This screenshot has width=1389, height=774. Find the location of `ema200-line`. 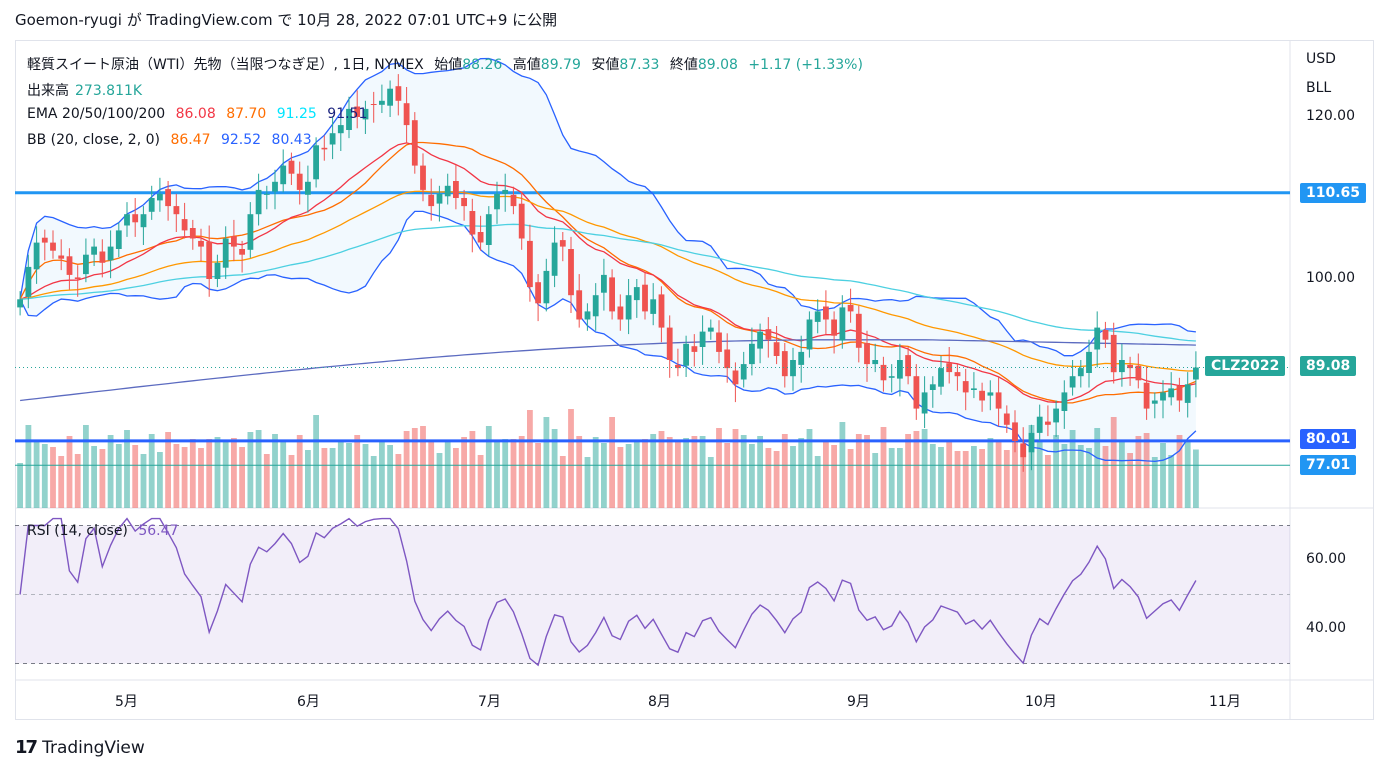

ema200-line is located at coordinates (608, 370).